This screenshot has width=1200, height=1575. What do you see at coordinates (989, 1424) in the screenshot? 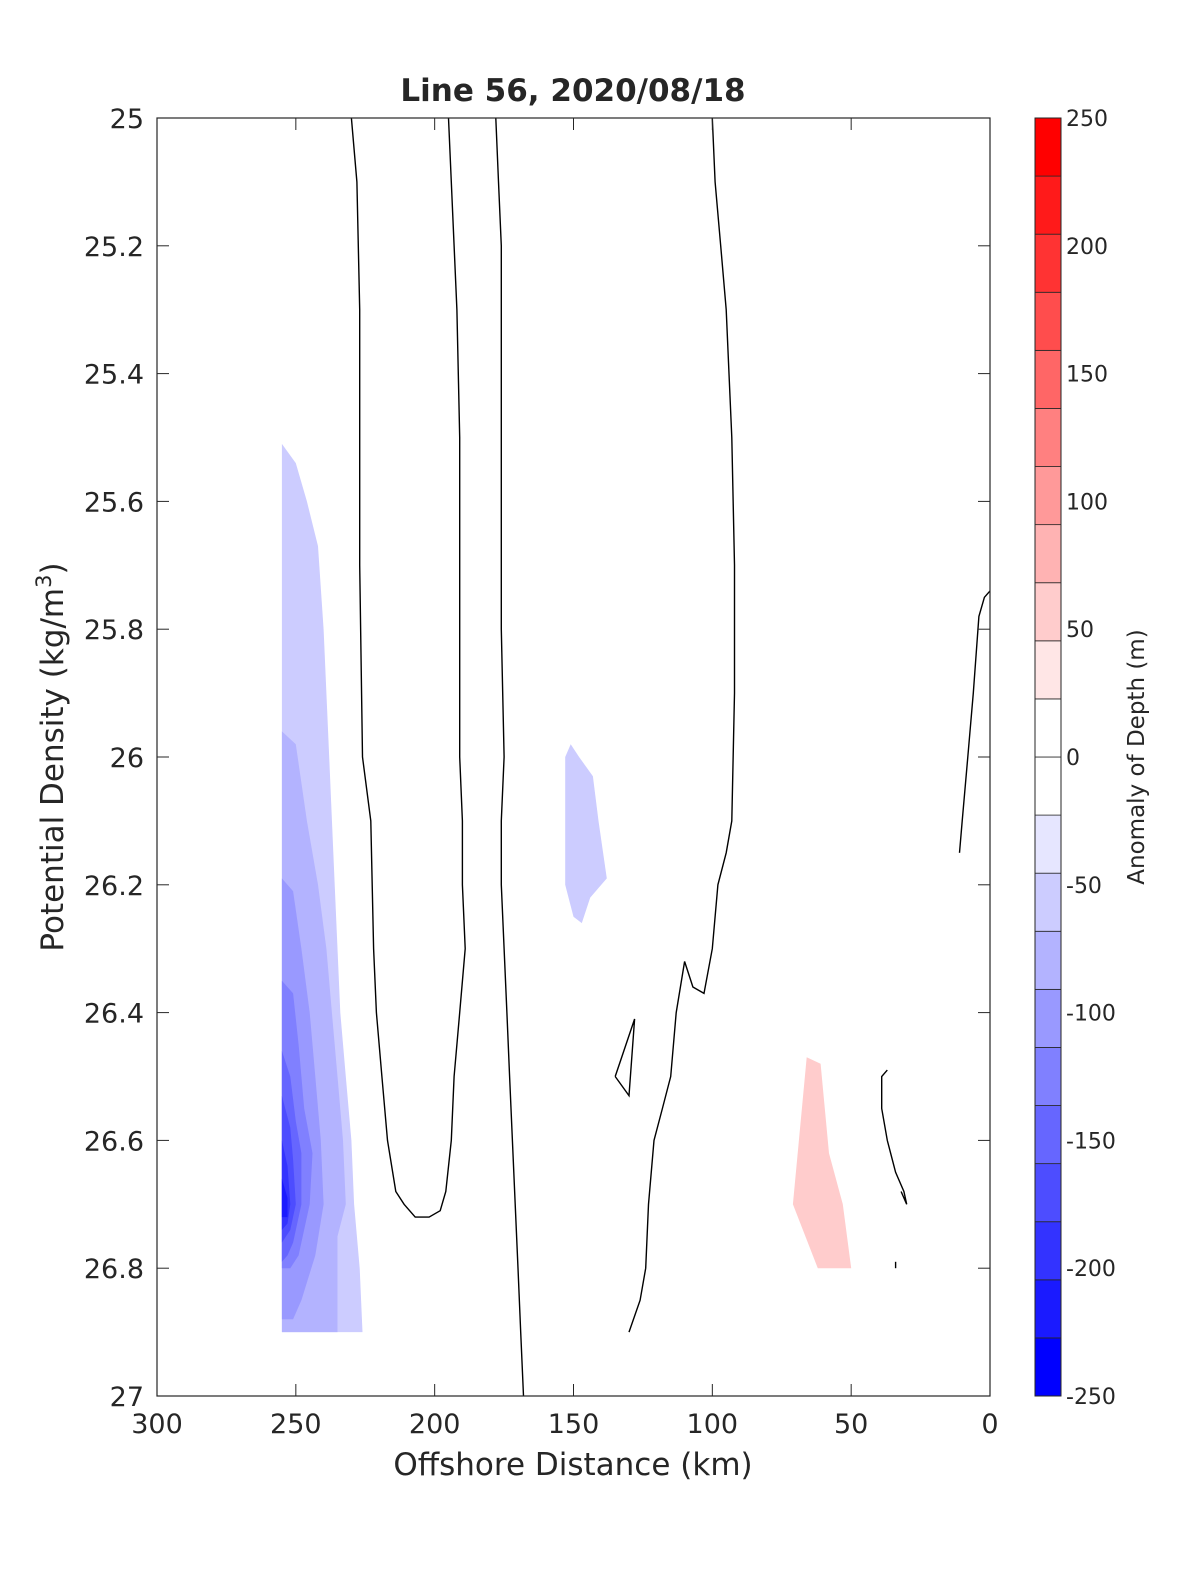
I see `x-tick-label: 0` at bounding box center [989, 1424].